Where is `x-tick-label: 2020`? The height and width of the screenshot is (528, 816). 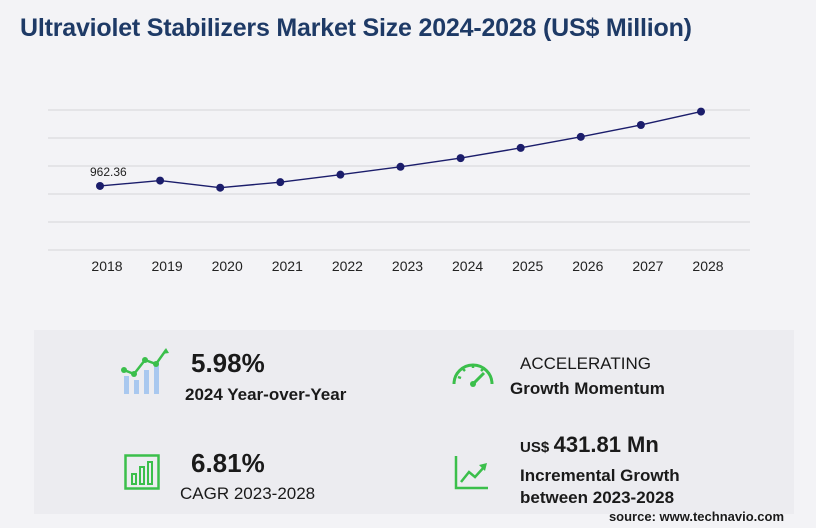 x-tick-label: 2020 is located at coordinates (227, 266).